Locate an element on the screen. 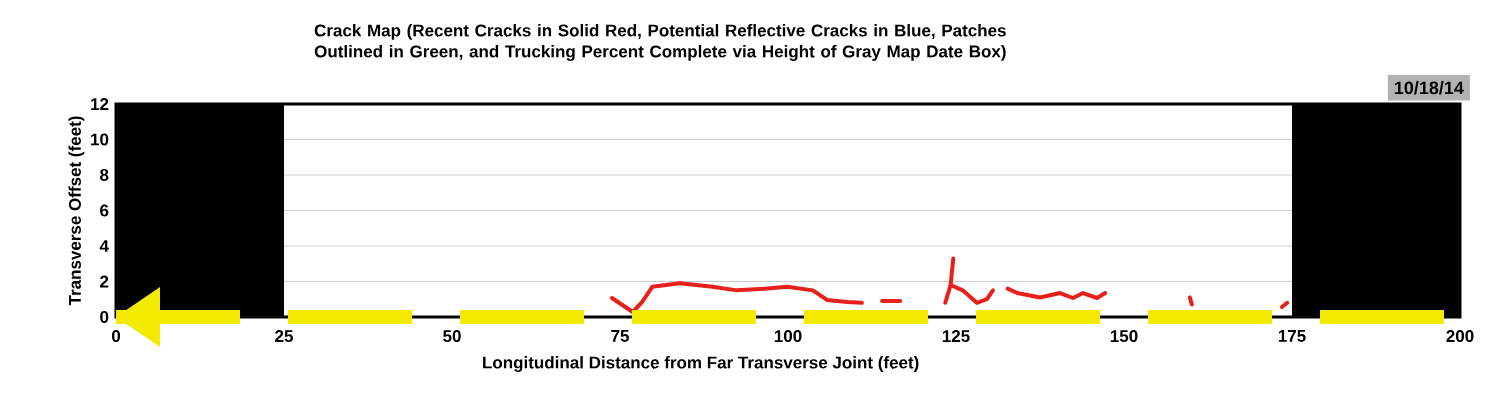 The height and width of the screenshot is (411, 1493). x-tick-label: 175 is located at coordinates (1292, 336).